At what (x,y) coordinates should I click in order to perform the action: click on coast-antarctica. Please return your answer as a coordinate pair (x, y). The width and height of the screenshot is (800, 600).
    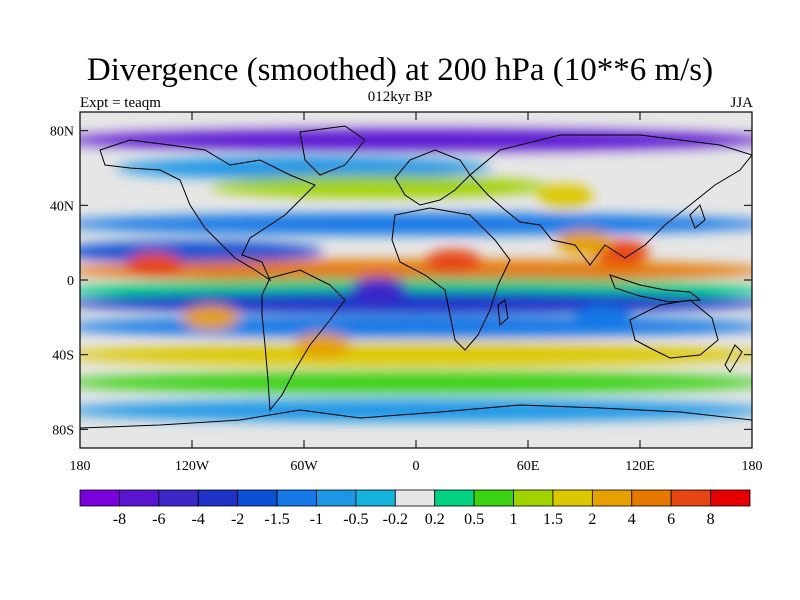
    Looking at the image, I should click on (416, 416).